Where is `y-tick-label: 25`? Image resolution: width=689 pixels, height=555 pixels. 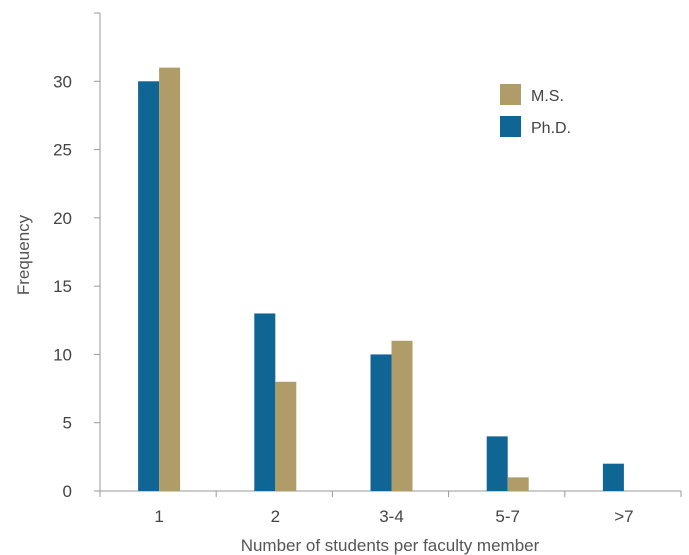 y-tick-label: 25 is located at coordinates (62, 150).